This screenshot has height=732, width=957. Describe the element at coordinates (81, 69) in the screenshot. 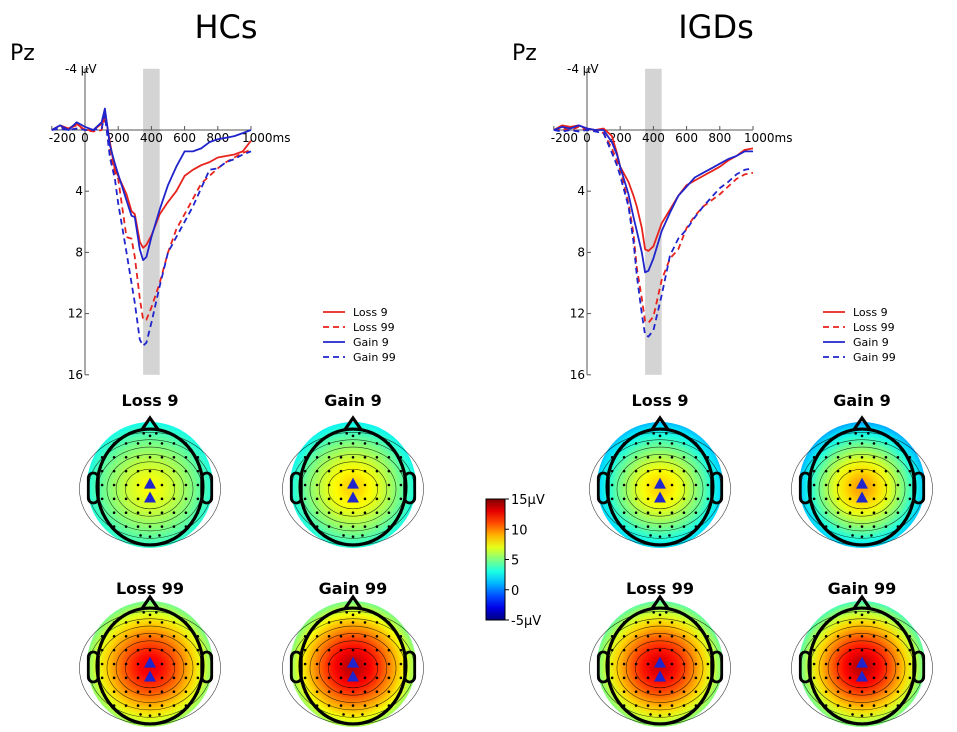

I see `y-tick-label: -4 µV` at that location.